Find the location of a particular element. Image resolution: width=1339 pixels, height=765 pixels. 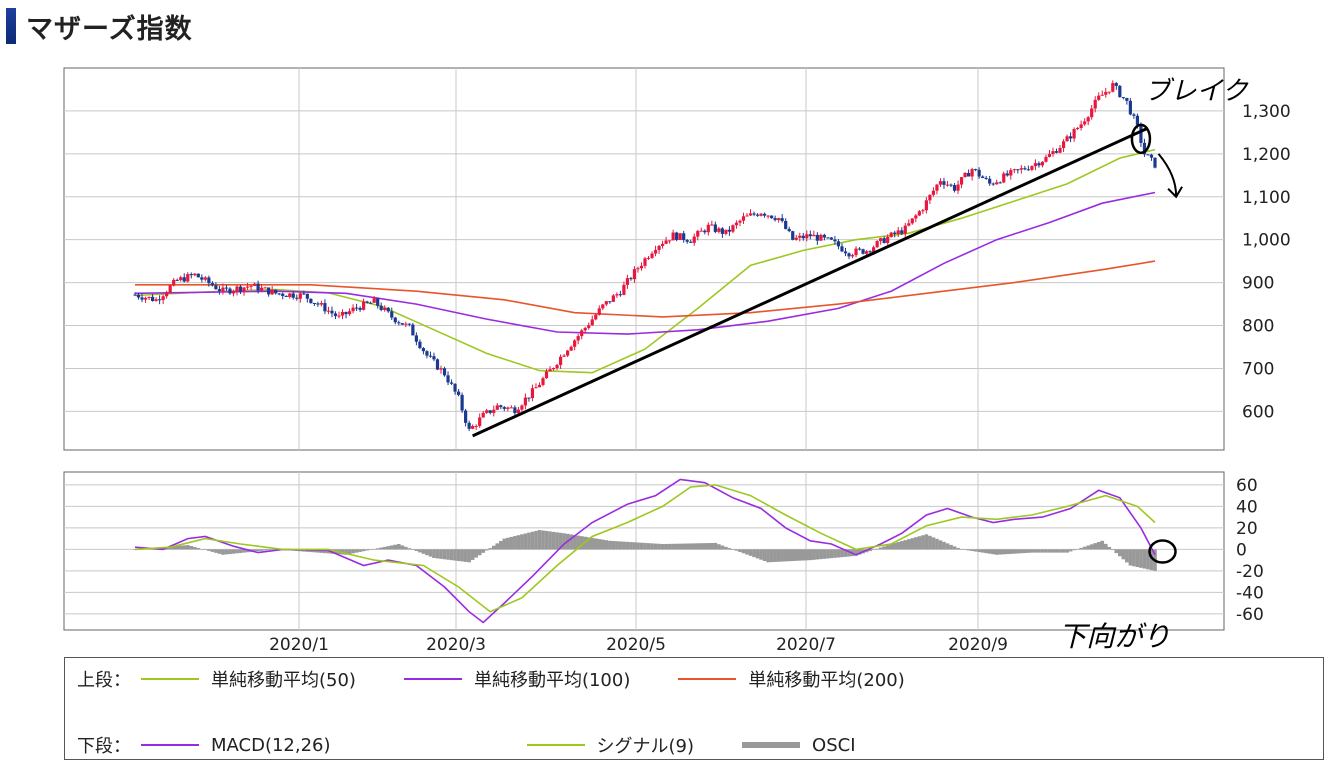

legend-text-sma200: 単純移動平均(200) is located at coordinates (826, 680).